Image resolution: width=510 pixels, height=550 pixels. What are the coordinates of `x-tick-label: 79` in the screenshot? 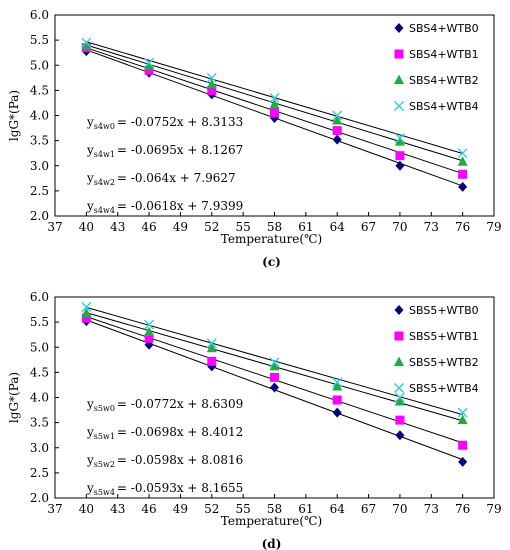 It's located at (493, 509).